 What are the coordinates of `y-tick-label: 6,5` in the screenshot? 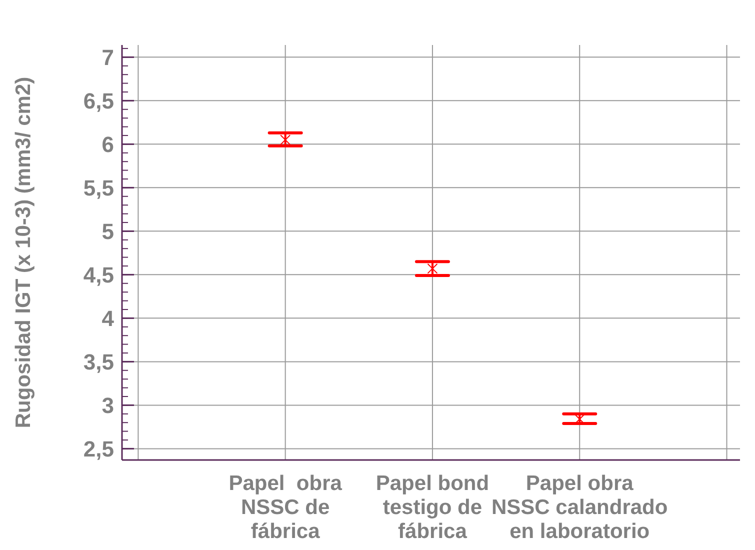 It's located at (98, 101).